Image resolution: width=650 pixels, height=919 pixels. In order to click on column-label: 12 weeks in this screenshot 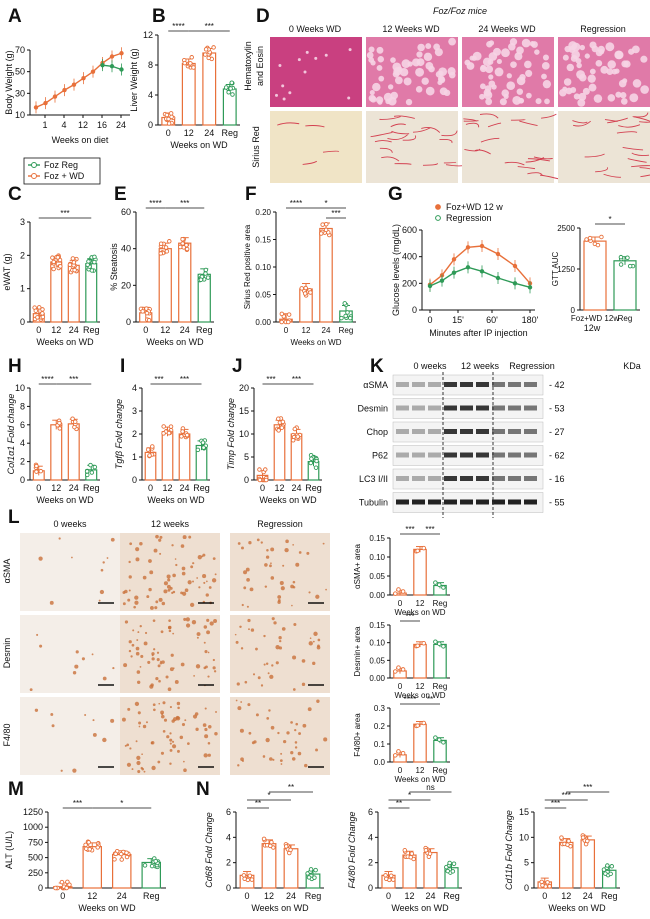, I will do `click(170, 524)`.